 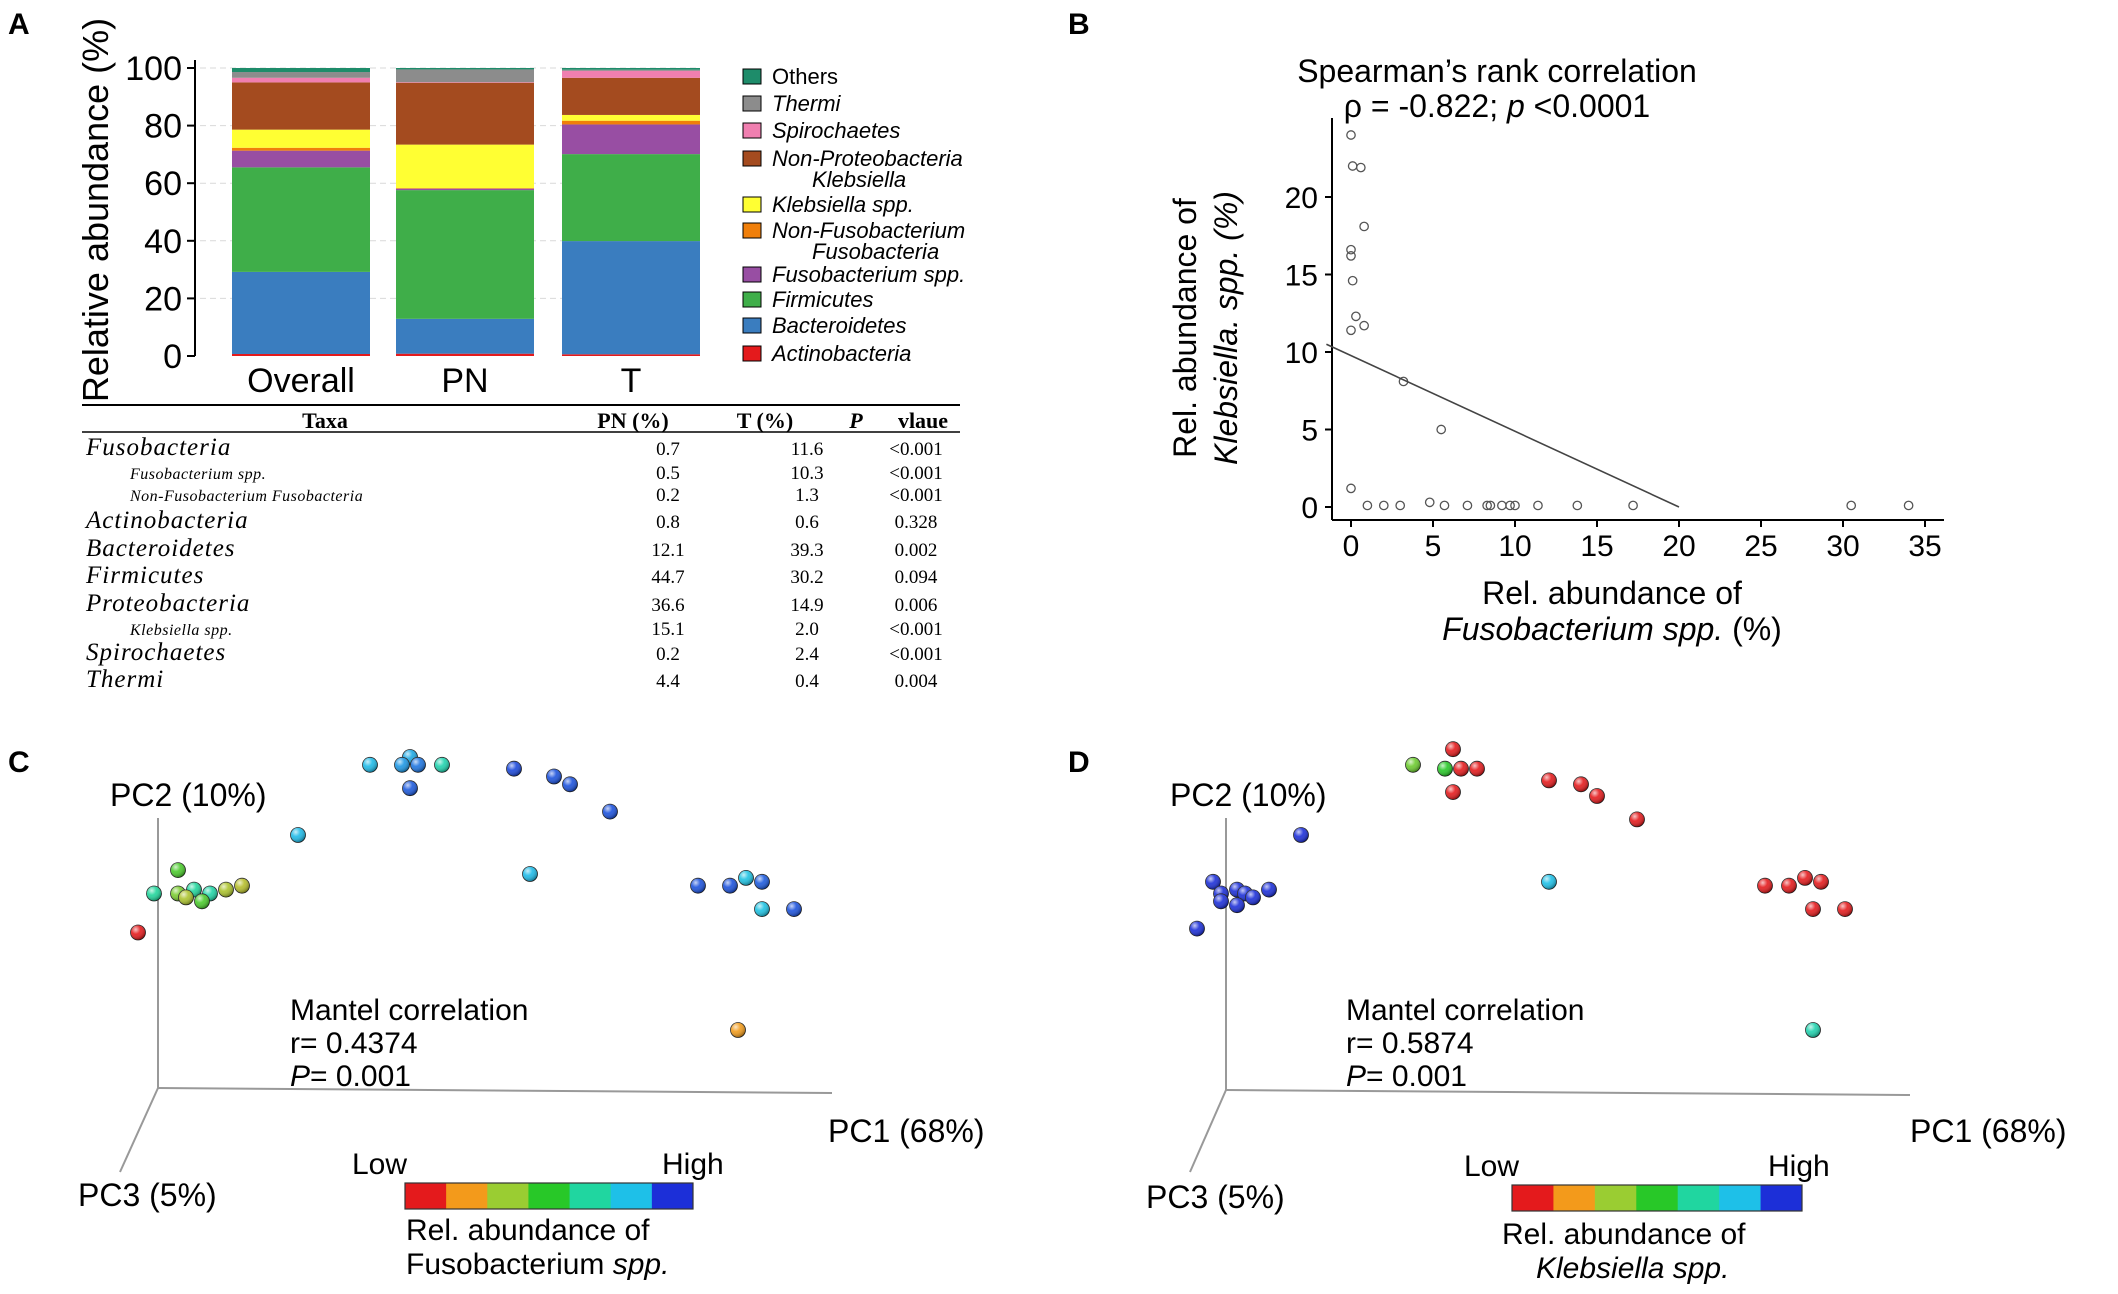 What do you see at coordinates (807, 629) in the screenshot?
I see `table-cell-t: 2.0` at bounding box center [807, 629].